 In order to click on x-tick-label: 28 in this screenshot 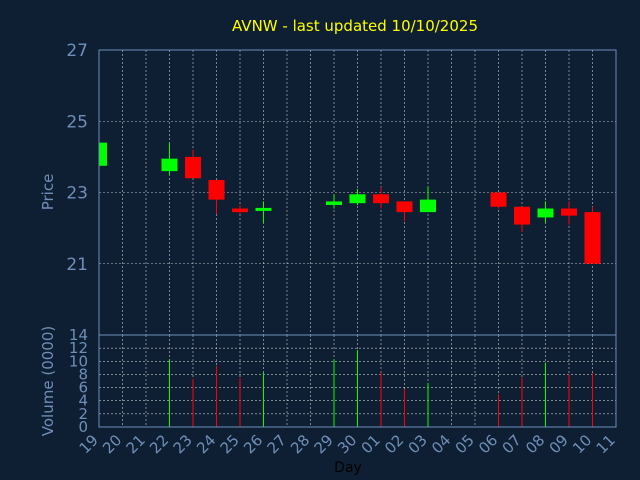, I will do `click(300, 444)`.